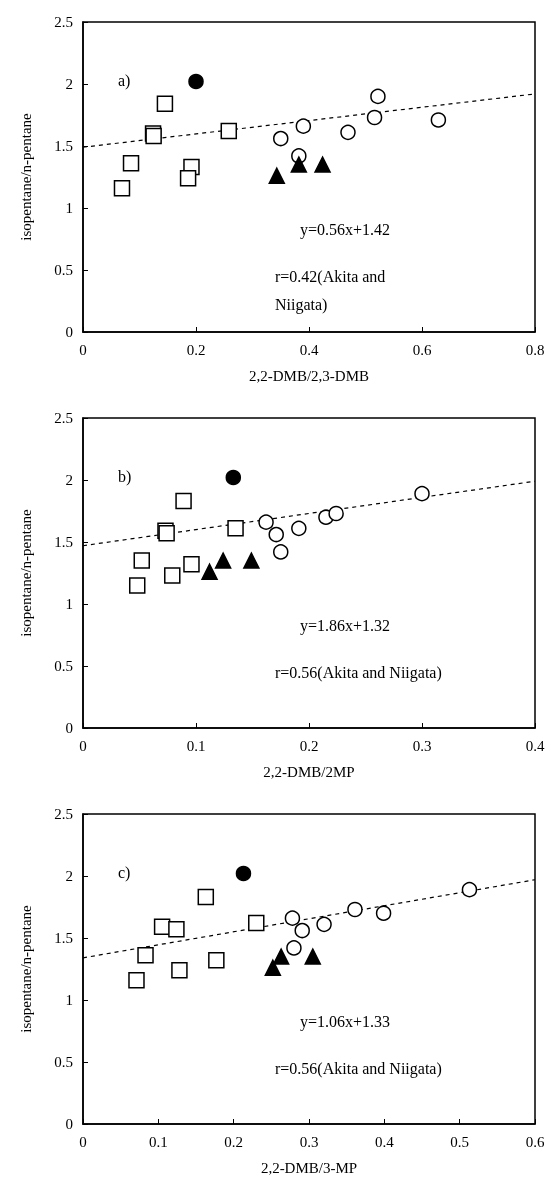  Describe the element at coordinates (309, 375) in the screenshot. I see `x-axis-title: 2,2-DMB/2,3-DMB` at that location.